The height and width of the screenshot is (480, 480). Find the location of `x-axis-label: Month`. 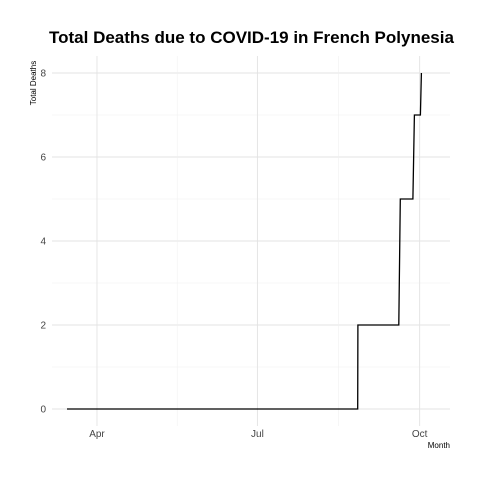

x-axis-label: Month is located at coordinates (439, 445).